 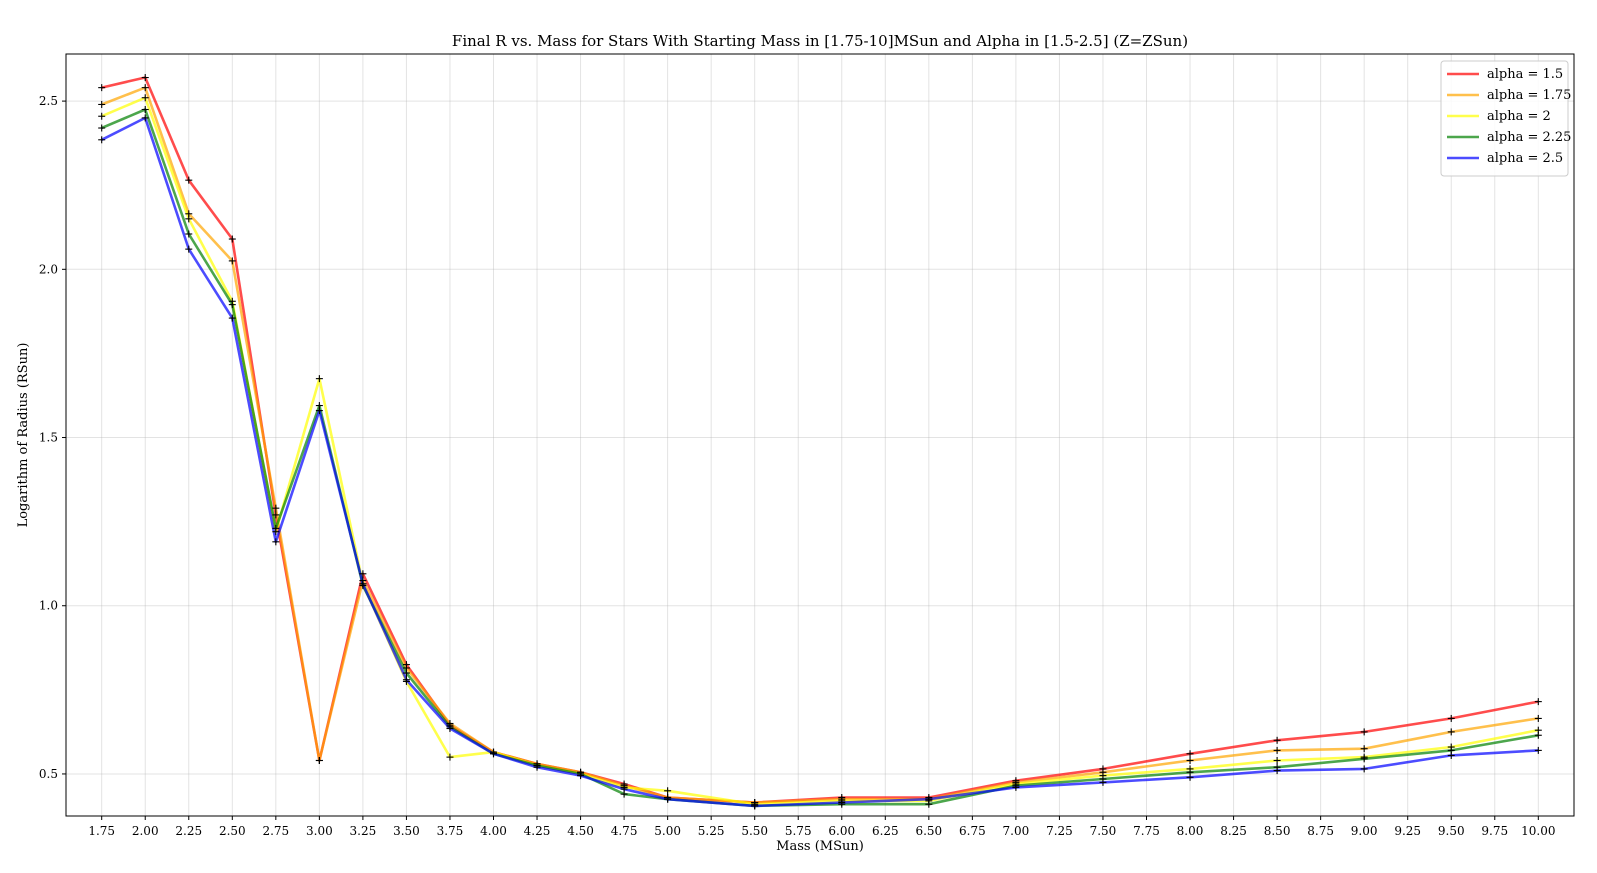 I want to click on x-axis-label: Mass (MSun), so click(x=820, y=846).